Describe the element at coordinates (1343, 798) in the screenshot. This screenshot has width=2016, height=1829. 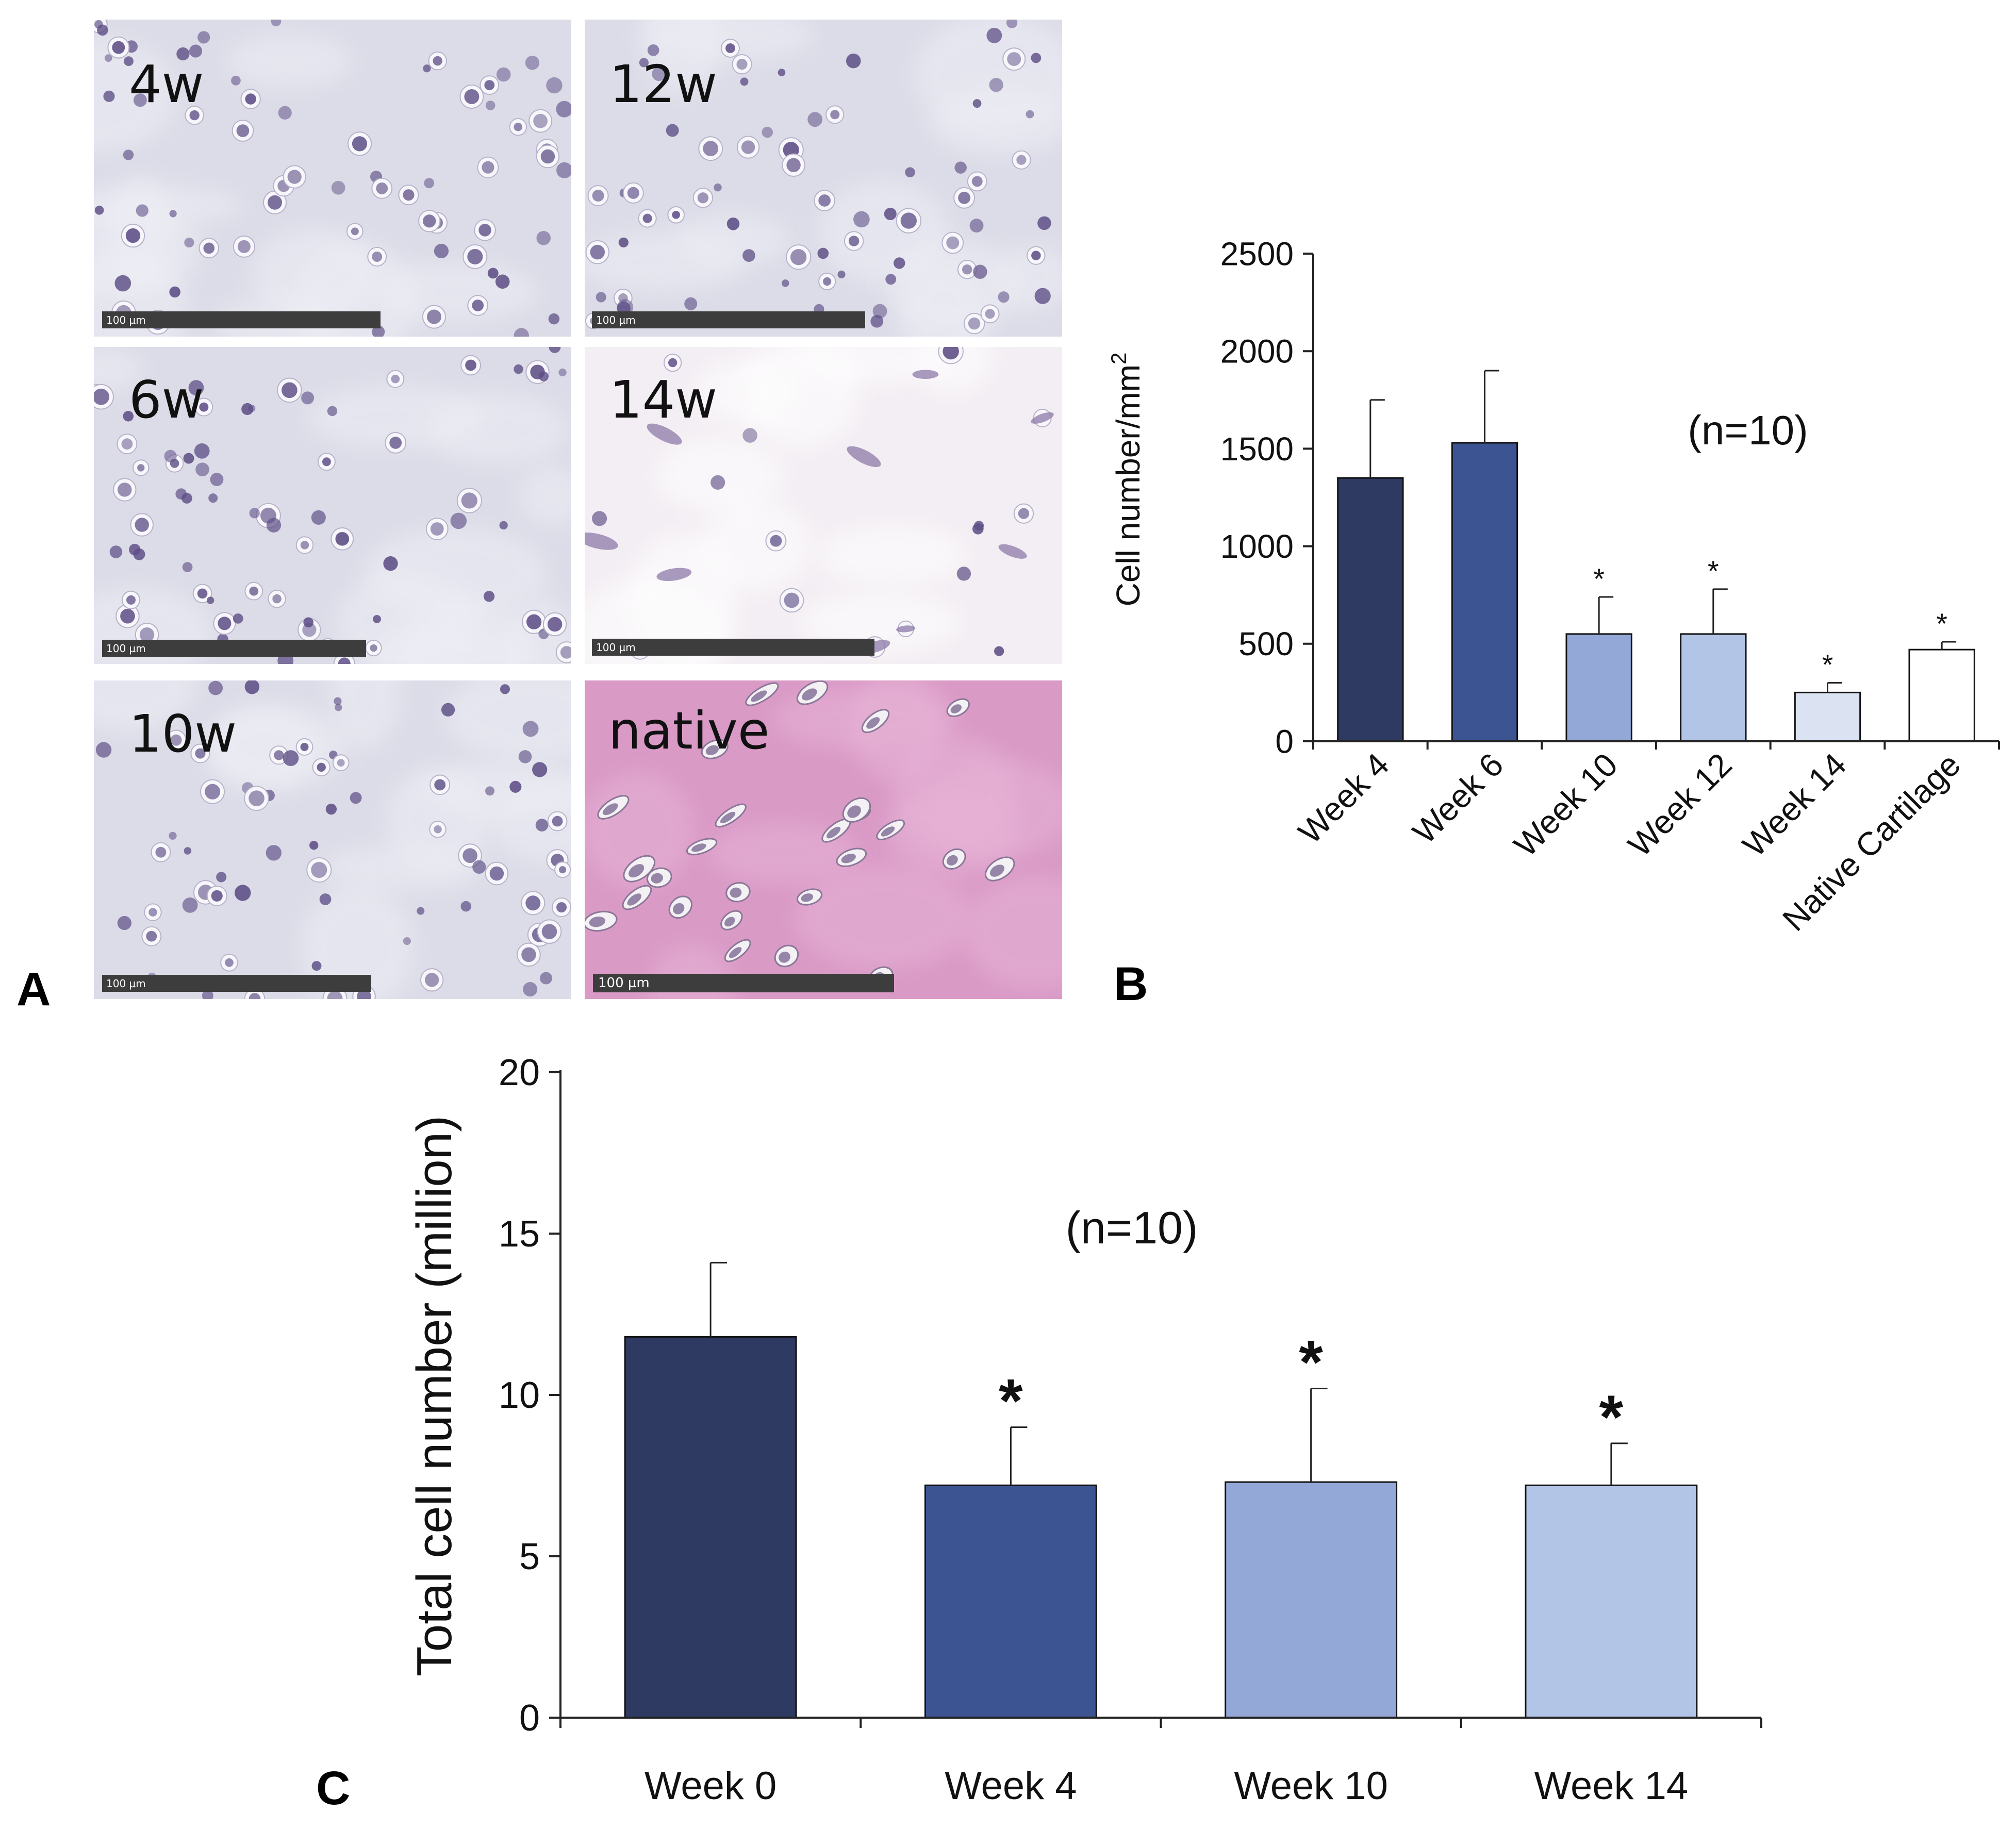
I see `chart-b-category-label: Week 4` at that location.